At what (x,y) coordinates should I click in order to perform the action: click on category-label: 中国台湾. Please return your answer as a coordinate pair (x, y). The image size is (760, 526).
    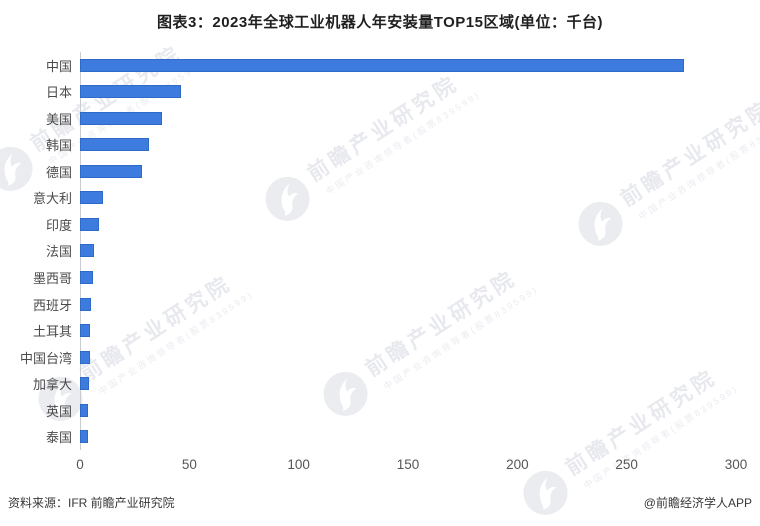
    Looking at the image, I should click on (45, 358).